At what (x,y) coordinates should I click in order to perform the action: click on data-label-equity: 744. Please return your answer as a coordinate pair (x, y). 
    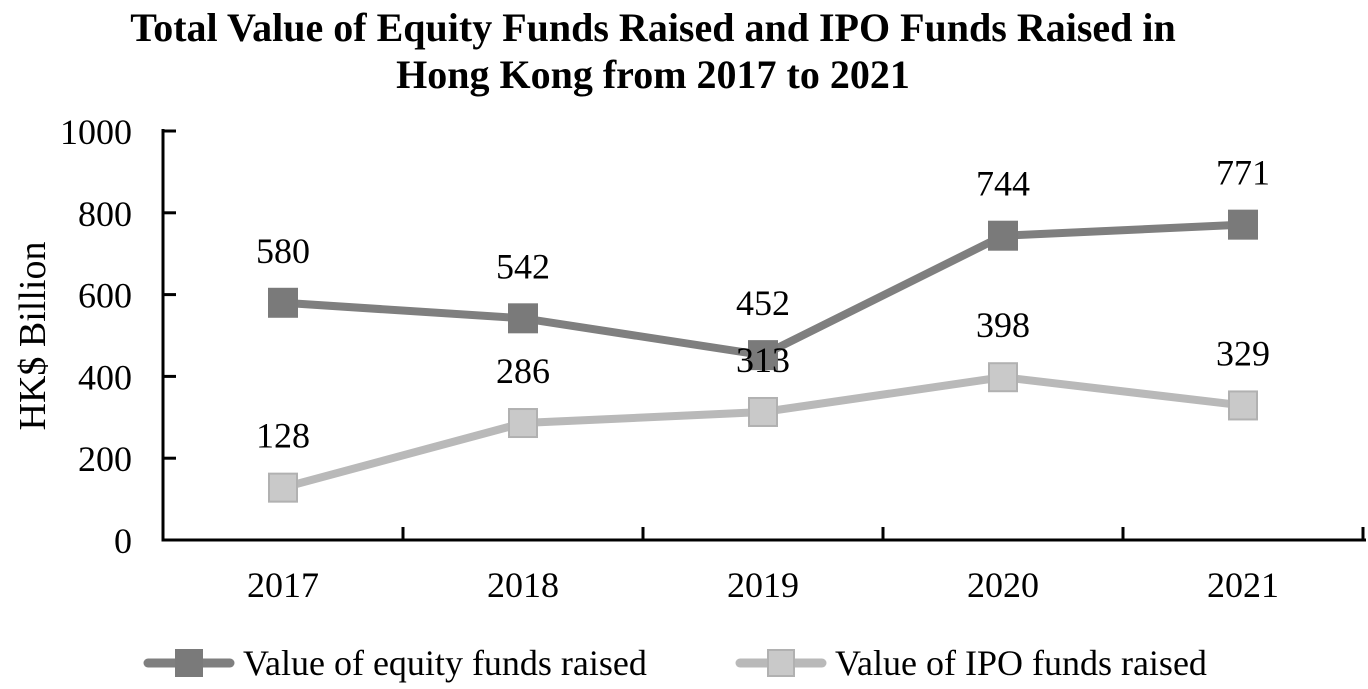
    Looking at the image, I should click on (1003, 184).